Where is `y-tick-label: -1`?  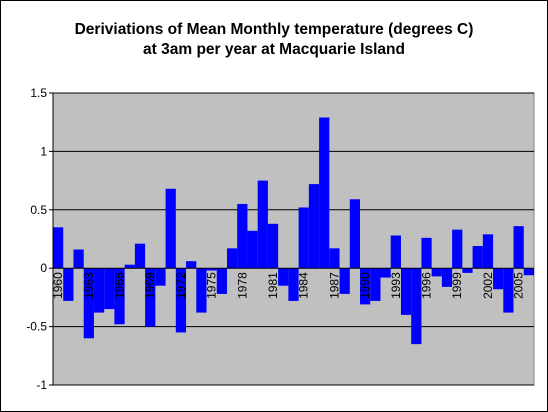
y-tick-label: -1 is located at coordinates (41, 385).